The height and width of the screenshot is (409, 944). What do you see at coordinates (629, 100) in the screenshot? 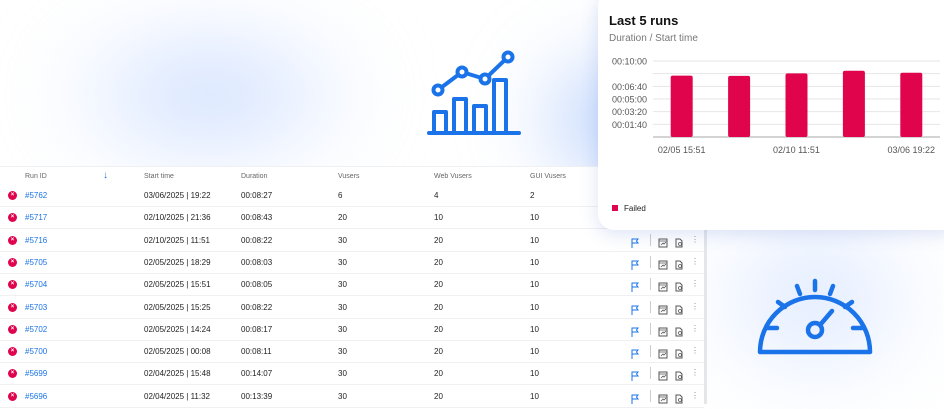
I see `y-tick-label: 00:05:00` at bounding box center [629, 100].